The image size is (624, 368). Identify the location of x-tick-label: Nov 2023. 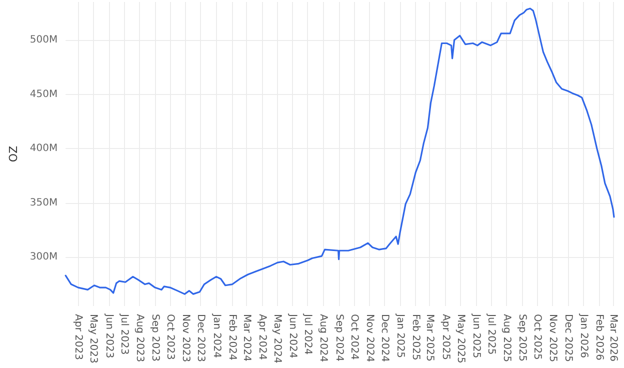
(186, 338).